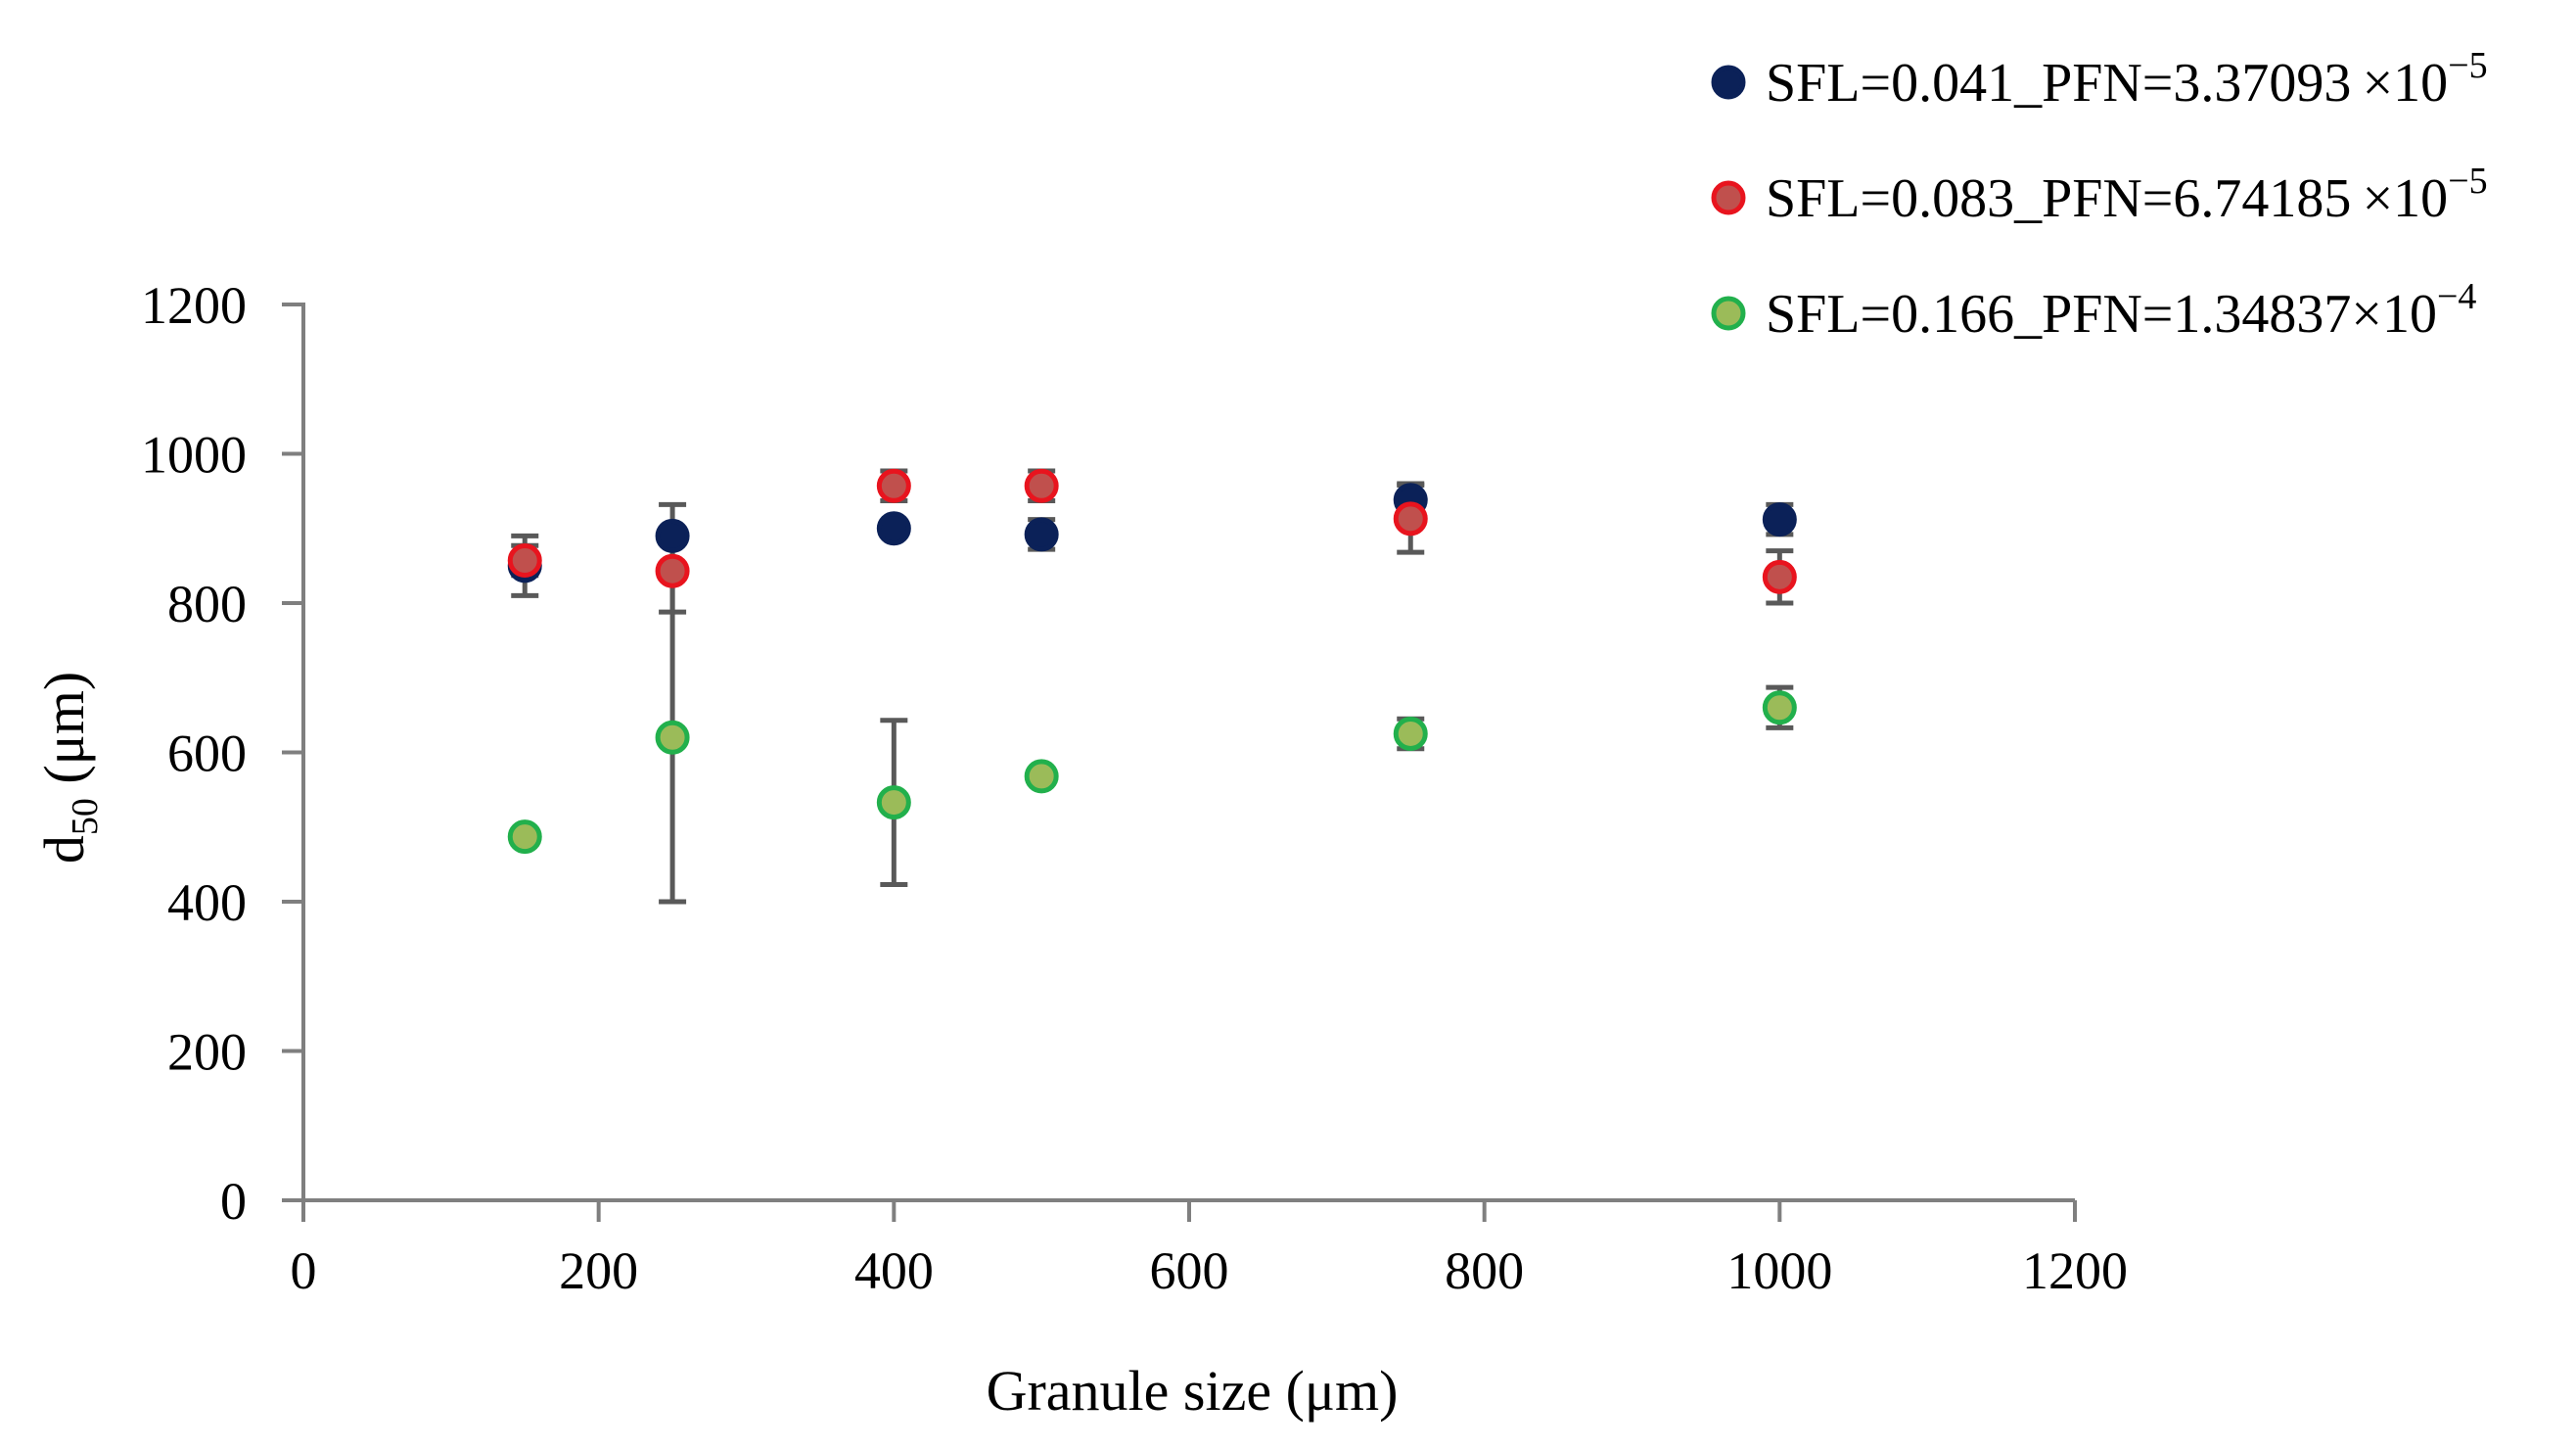 This screenshot has height=1448, width=2576. Describe the element at coordinates (85, 816) in the screenshot. I see `y-axis-title-subscript: 50` at that location.